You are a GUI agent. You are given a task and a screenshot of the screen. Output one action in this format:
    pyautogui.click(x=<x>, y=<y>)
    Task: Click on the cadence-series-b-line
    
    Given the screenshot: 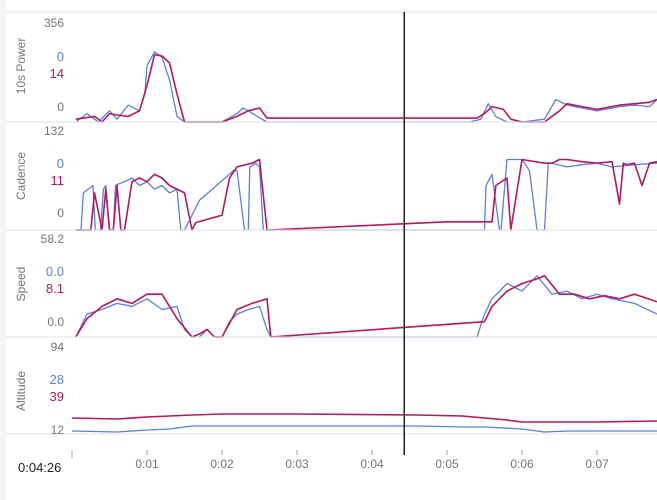 What is the action you would take?
    pyautogui.click(x=366, y=194)
    